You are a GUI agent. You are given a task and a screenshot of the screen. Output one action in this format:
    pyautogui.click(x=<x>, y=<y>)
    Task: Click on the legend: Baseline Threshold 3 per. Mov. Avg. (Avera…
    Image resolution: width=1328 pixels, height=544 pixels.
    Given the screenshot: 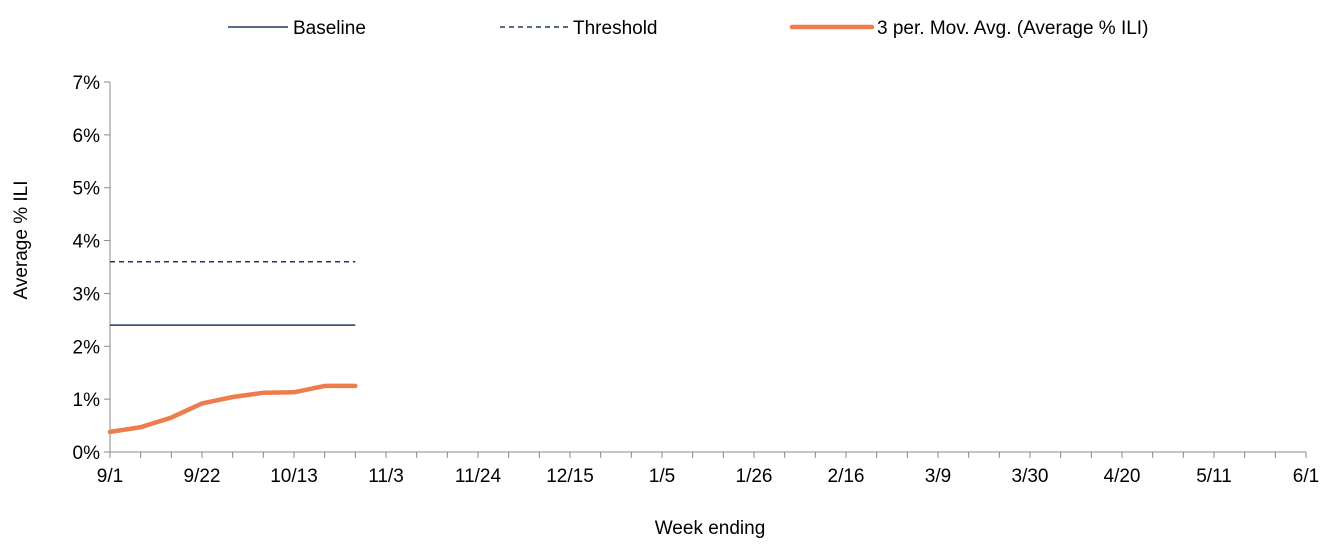 What is the action you would take?
    pyautogui.click(x=688, y=28)
    